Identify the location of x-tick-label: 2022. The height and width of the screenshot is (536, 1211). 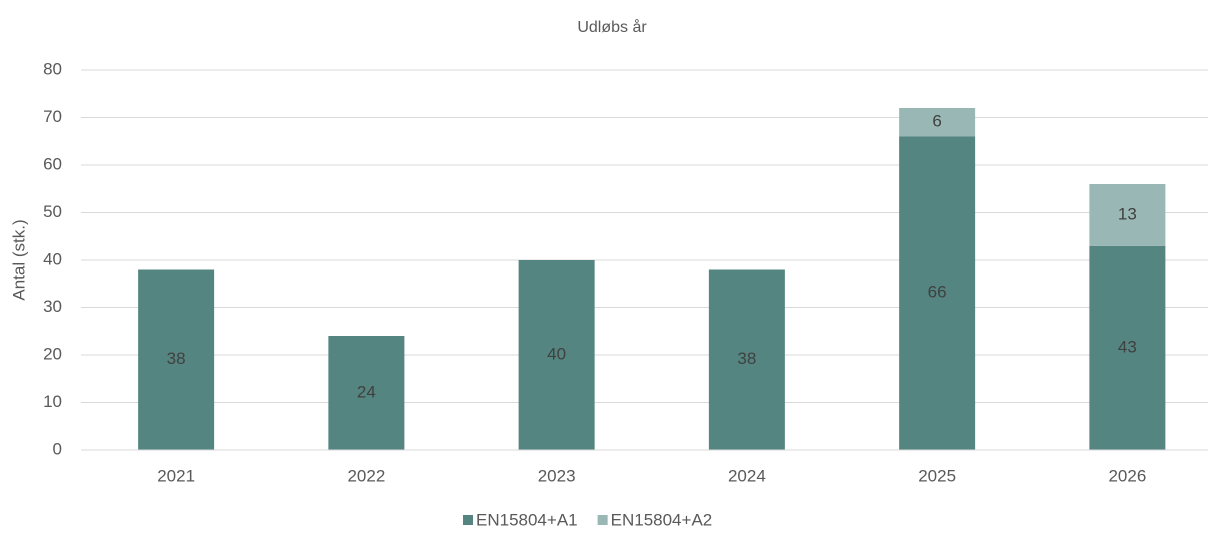
(366, 475).